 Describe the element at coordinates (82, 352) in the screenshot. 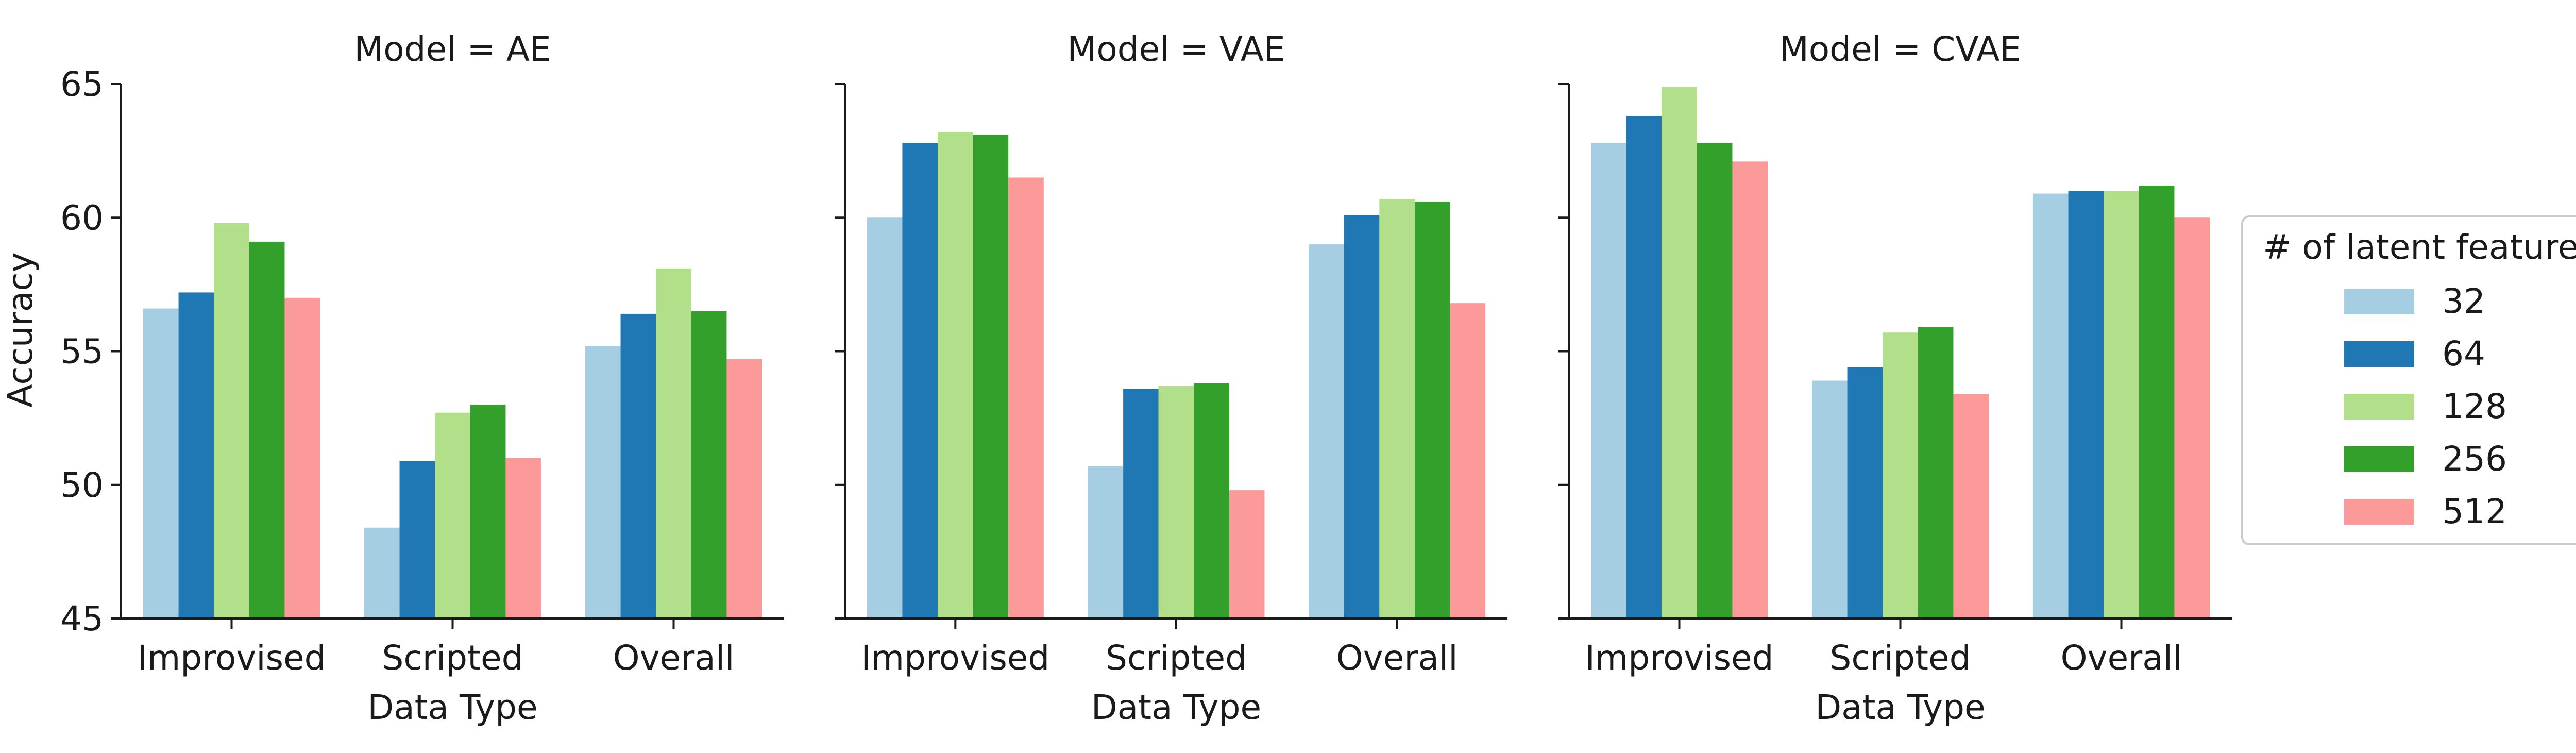

I see `y-tick-label: 55` at that location.